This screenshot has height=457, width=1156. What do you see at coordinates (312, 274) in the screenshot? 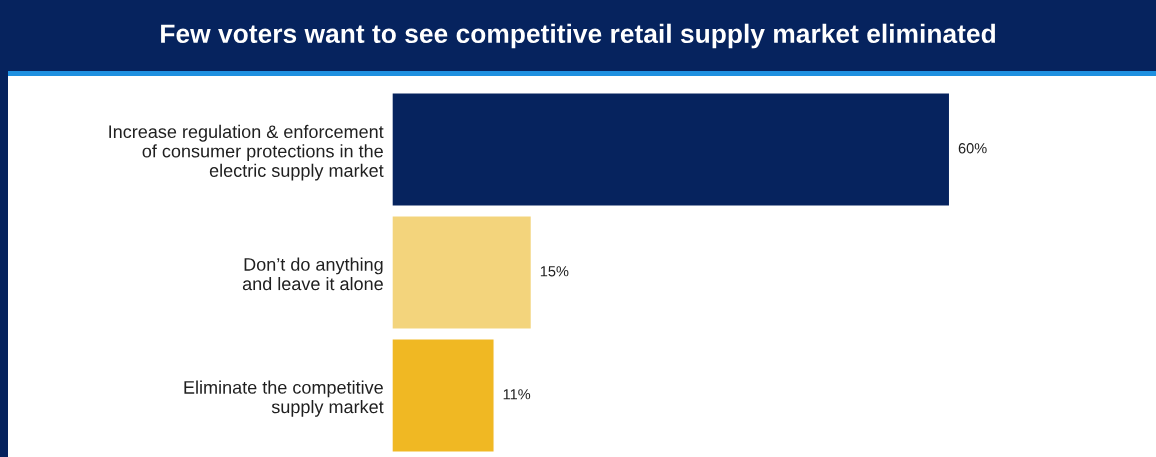
I see `y-tick-label: Don’t do anything and leave it alone` at bounding box center [312, 274].